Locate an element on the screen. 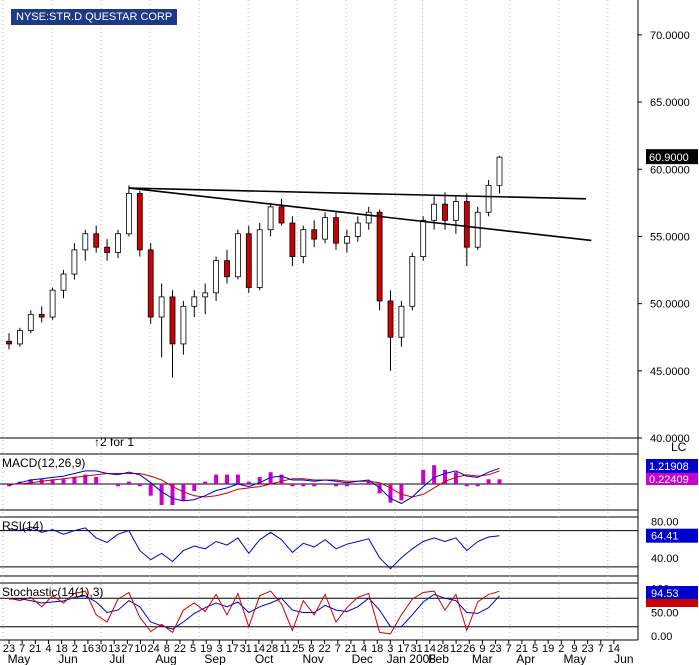 The height and width of the screenshot is (665, 699). x-day-label: 25 is located at coordinates (298, 649).